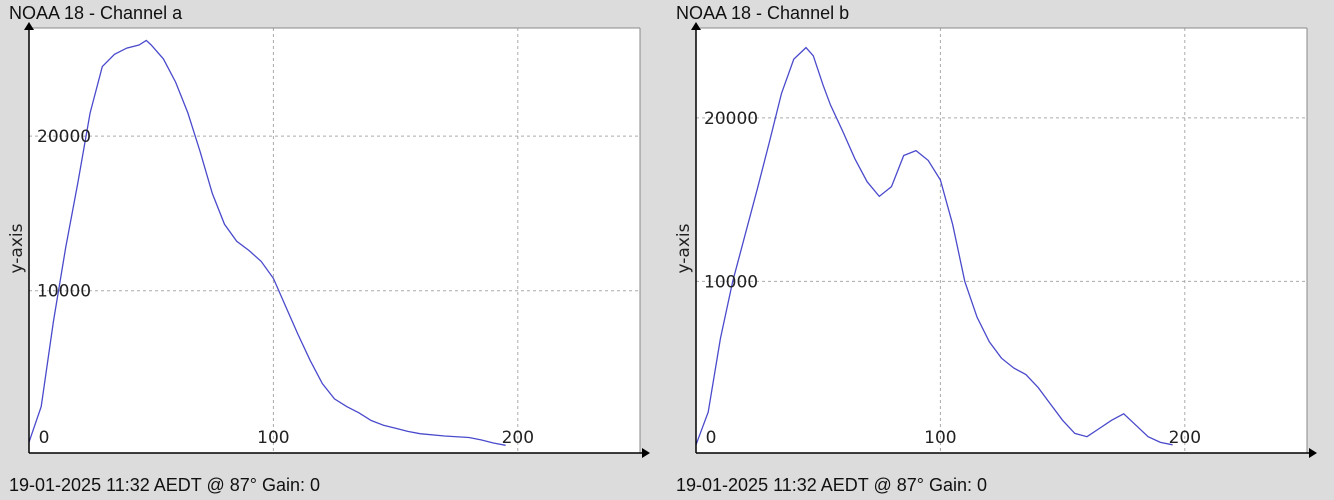  What do you see at coordinates (763, 13) in the screenshot?
I see `chart-title: NOAA 18 - Channel b` at bounding box center [763, 13].